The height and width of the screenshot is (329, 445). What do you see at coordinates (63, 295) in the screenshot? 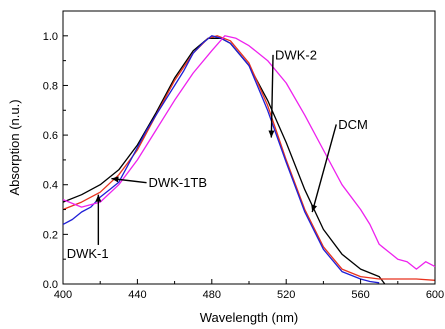
I see `x-tick-label: 400` at bounding box center [63, 295].